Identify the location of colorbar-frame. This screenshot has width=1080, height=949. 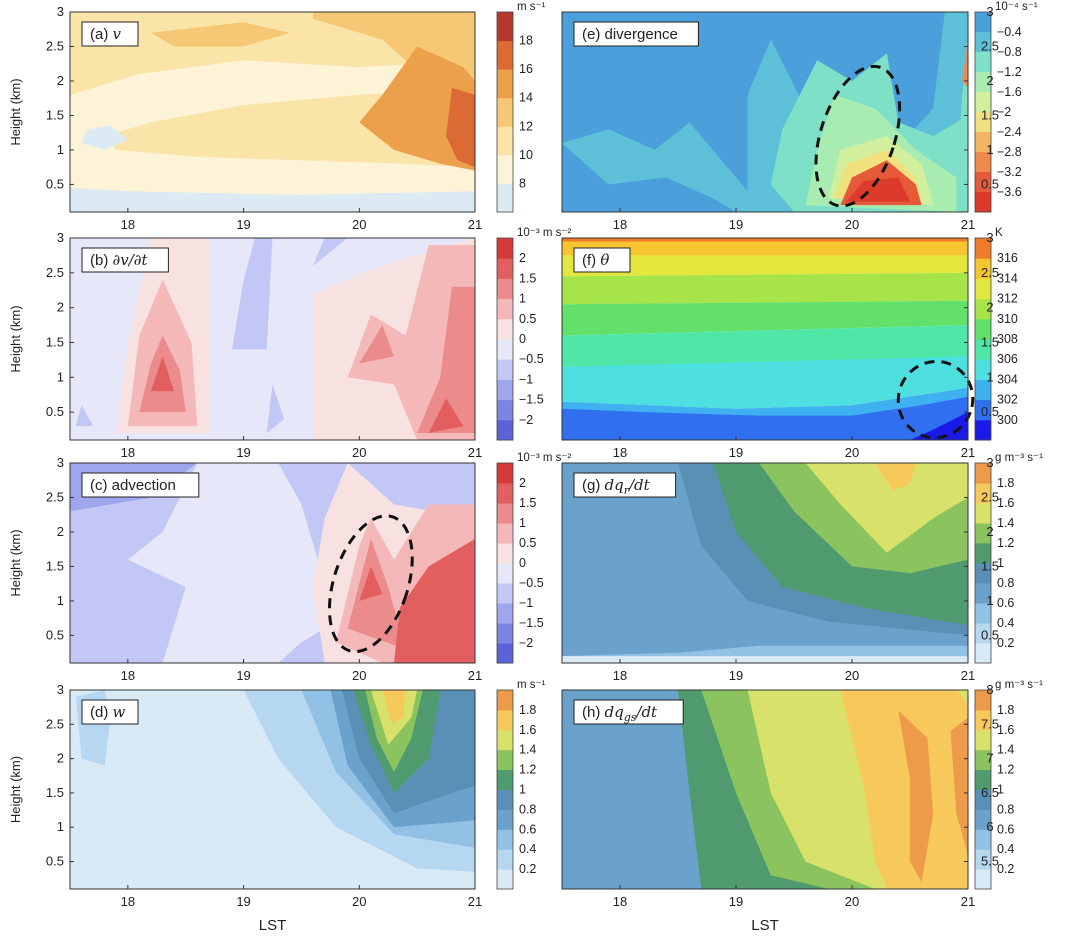
(983, 563).